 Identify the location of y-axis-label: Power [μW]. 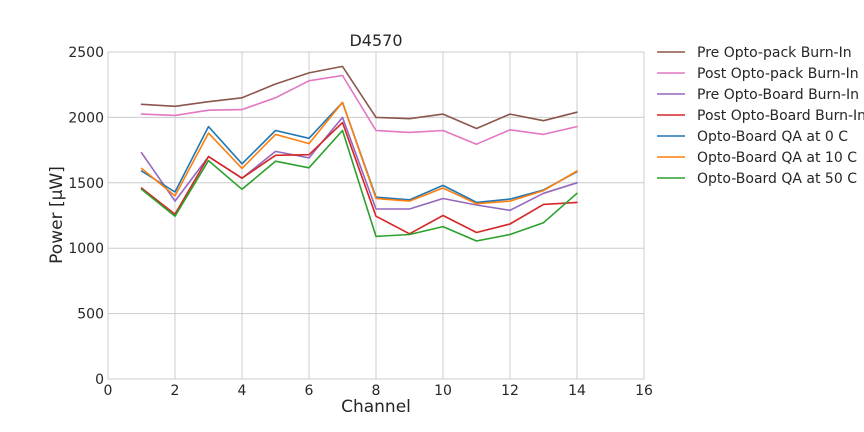
(57, 215).